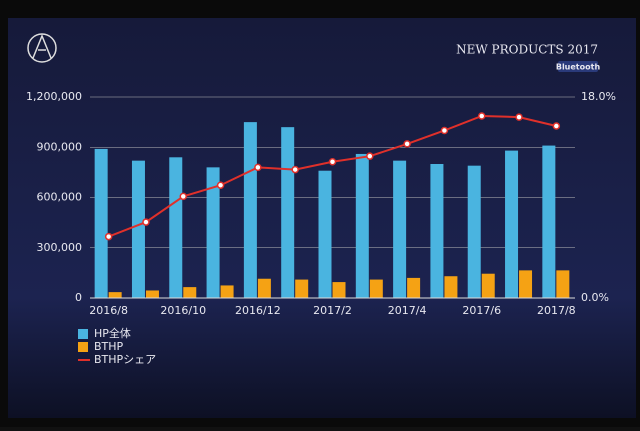 This screenshot has height=431, width=640. Describe the element at coordinates (109, 346) in the screenshot. I see `legend-label: BTHP` at that location.